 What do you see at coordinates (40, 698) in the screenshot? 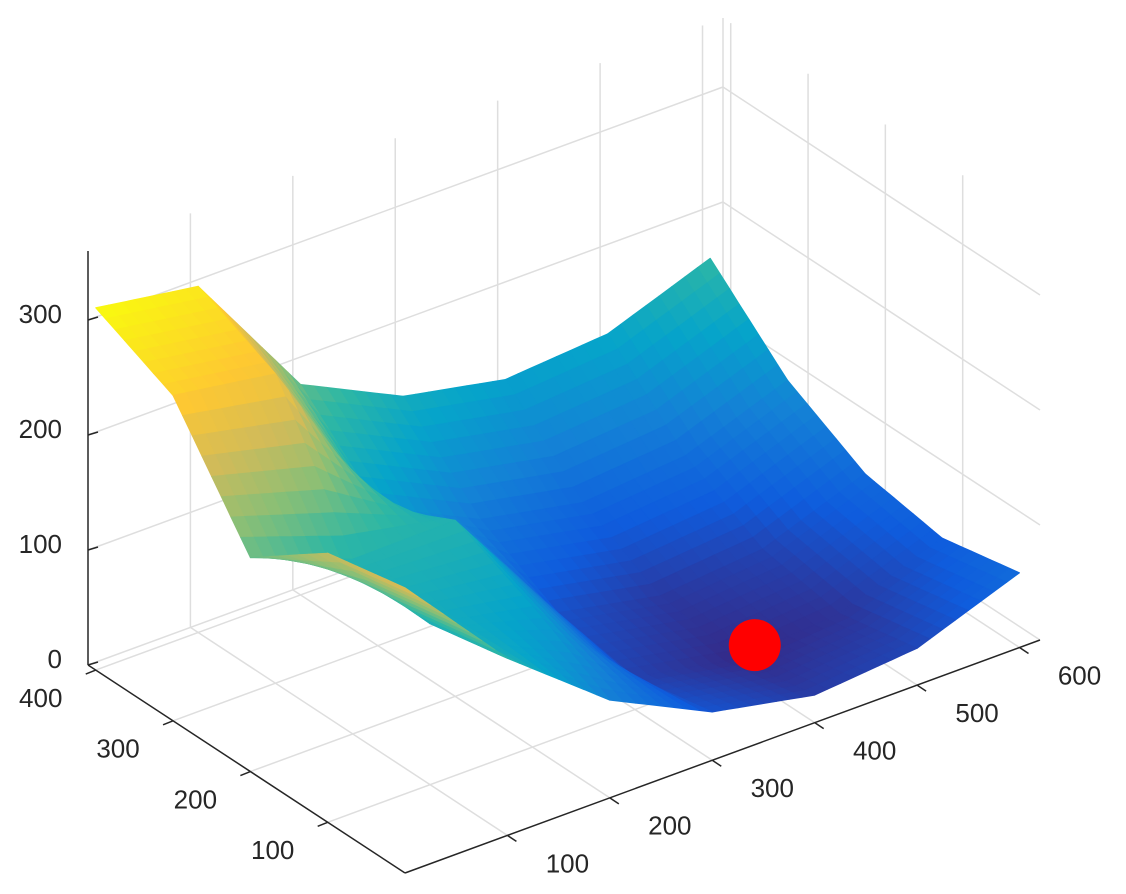
I see `y-tick-label: 400` at bounding box center [40, 698].